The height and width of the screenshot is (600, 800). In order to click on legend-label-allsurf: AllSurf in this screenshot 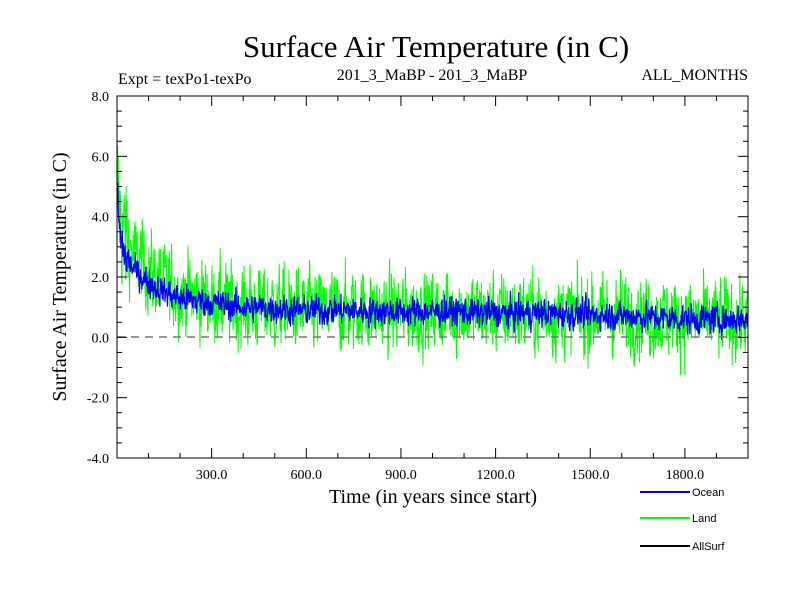, I will do `click(708, 547)`.